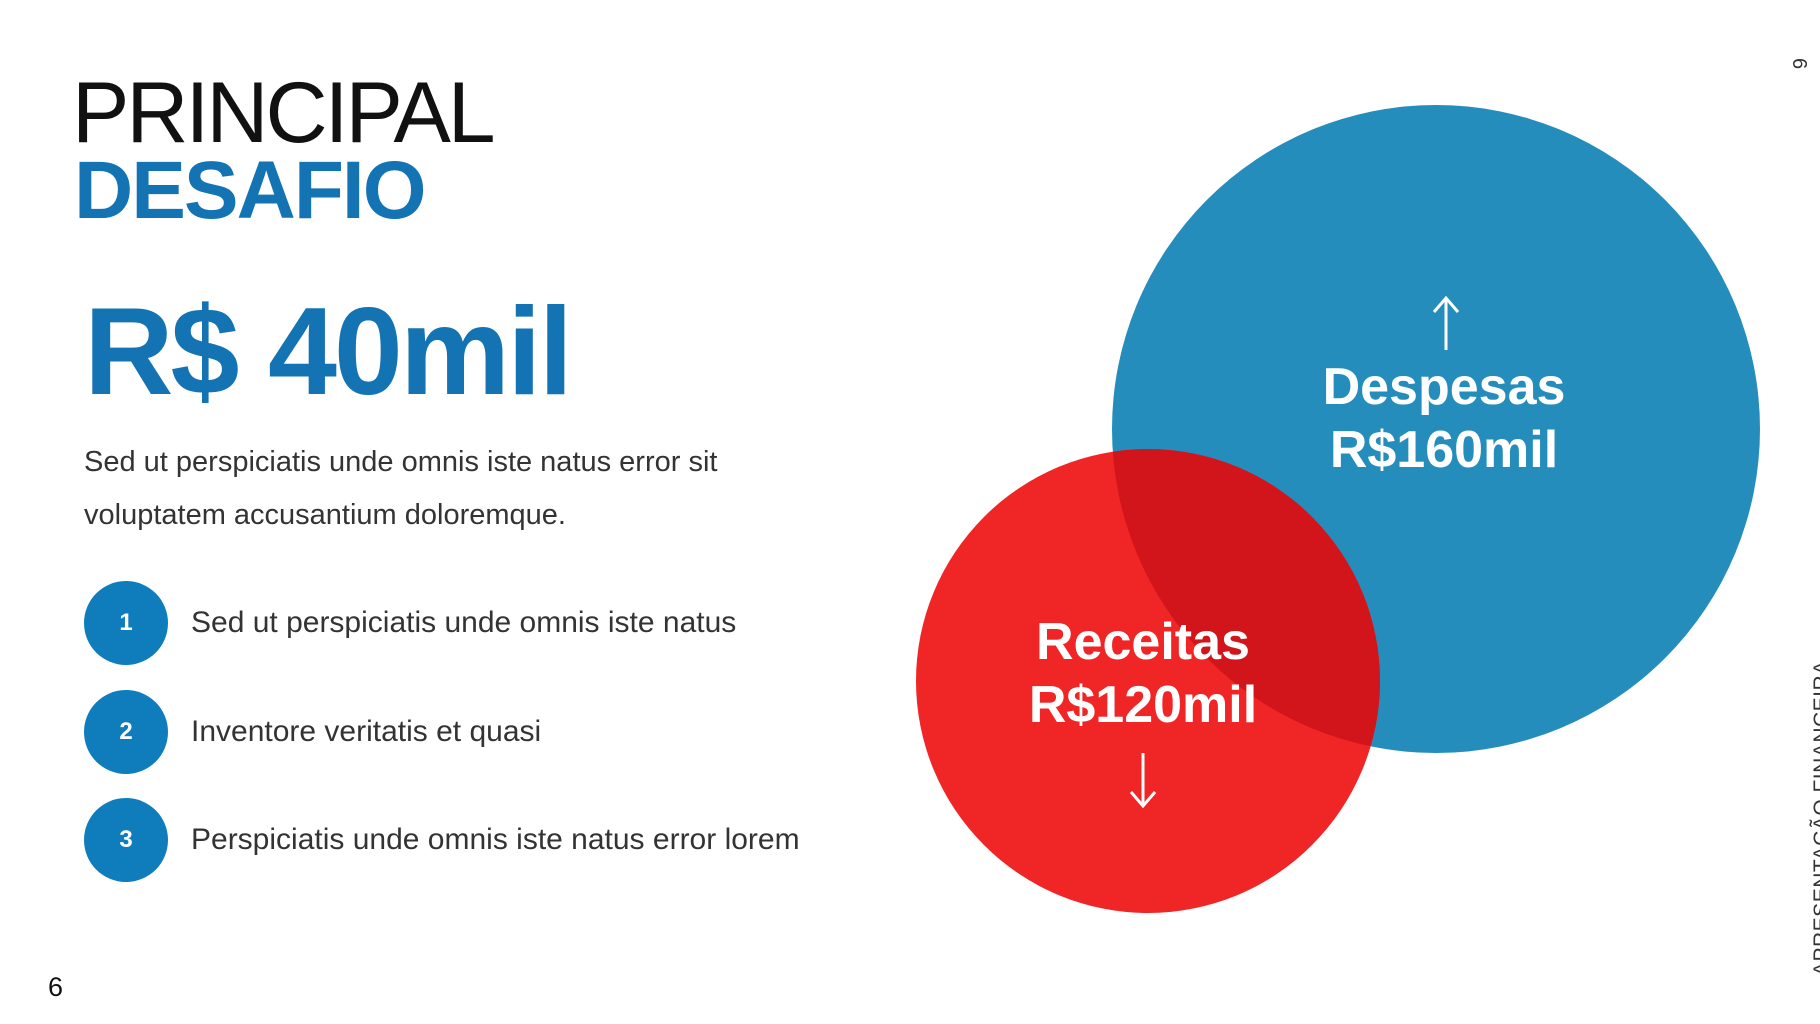 This screenshot has height=1024, width=1820. Describe the element at coordinates (366, 731) in the screenshot. I see `list-item-text: Inventore veritatis et quasi` at that location.